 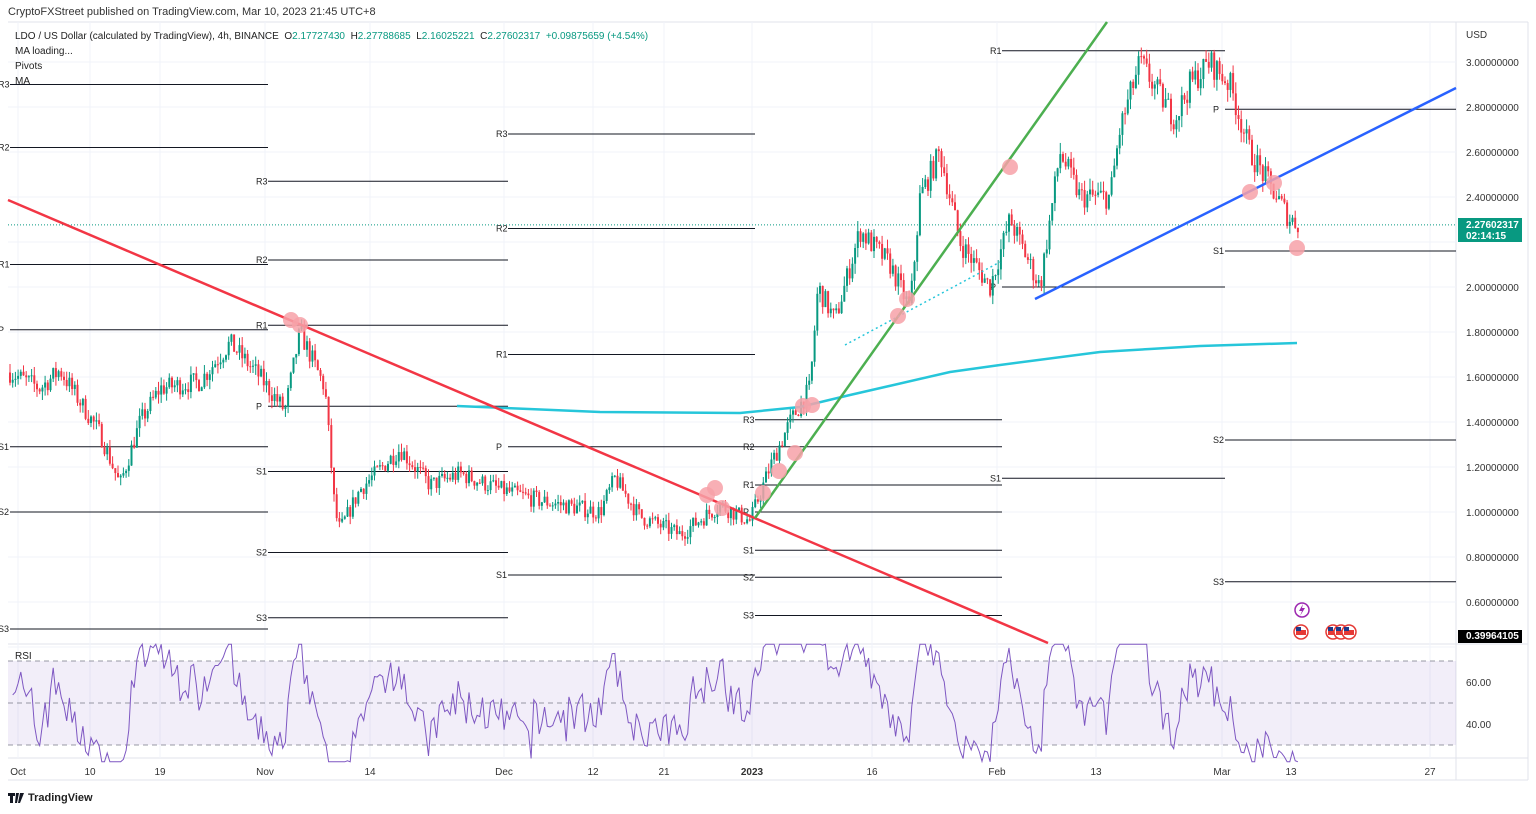 What do you see at coordinates (1492, 198) in the screenshot?
I see `price-tick: 2.40000000` at bounding box center [1492, 198].